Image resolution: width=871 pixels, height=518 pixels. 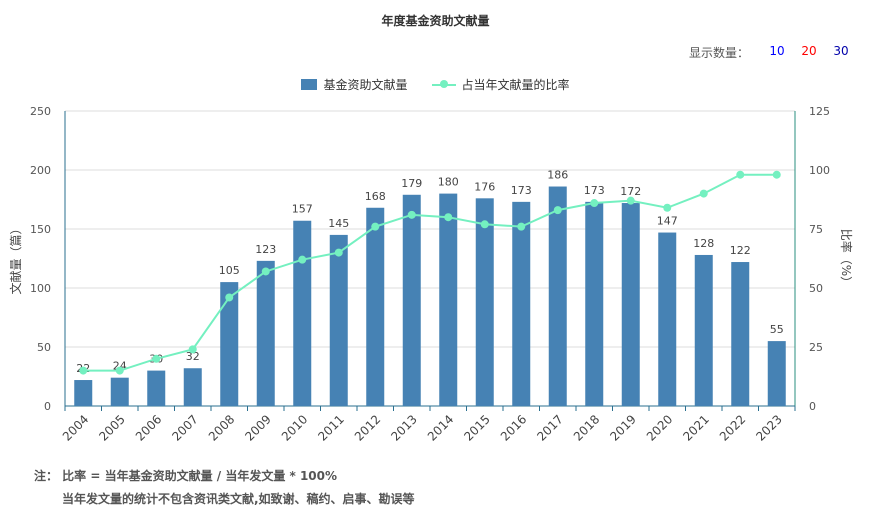 I want to click on x-tick-label: 2004, so click(x=75, y=427).